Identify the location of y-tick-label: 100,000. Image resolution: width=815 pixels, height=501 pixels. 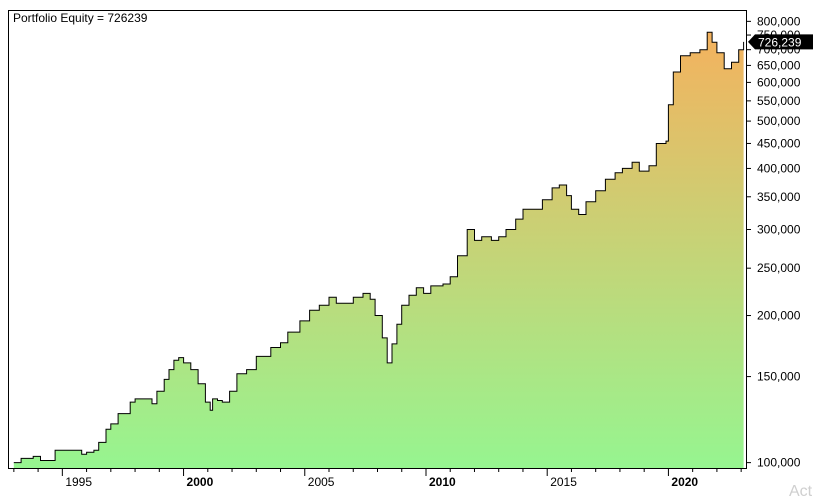
(779, 463).